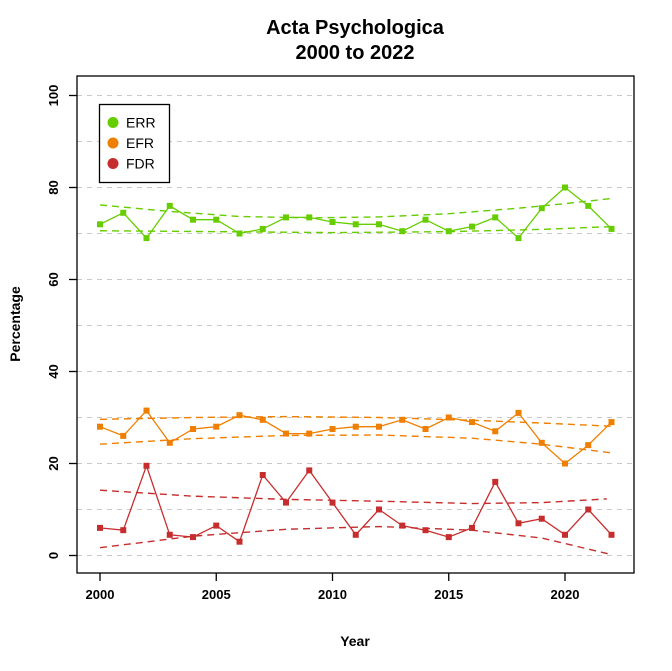 The height and width of the screenshot is (671, 672). What do you see at coordinates (100, 594) in the screenshot?
I see `x-tick-label: 2000` at bounding box center [100, 594].